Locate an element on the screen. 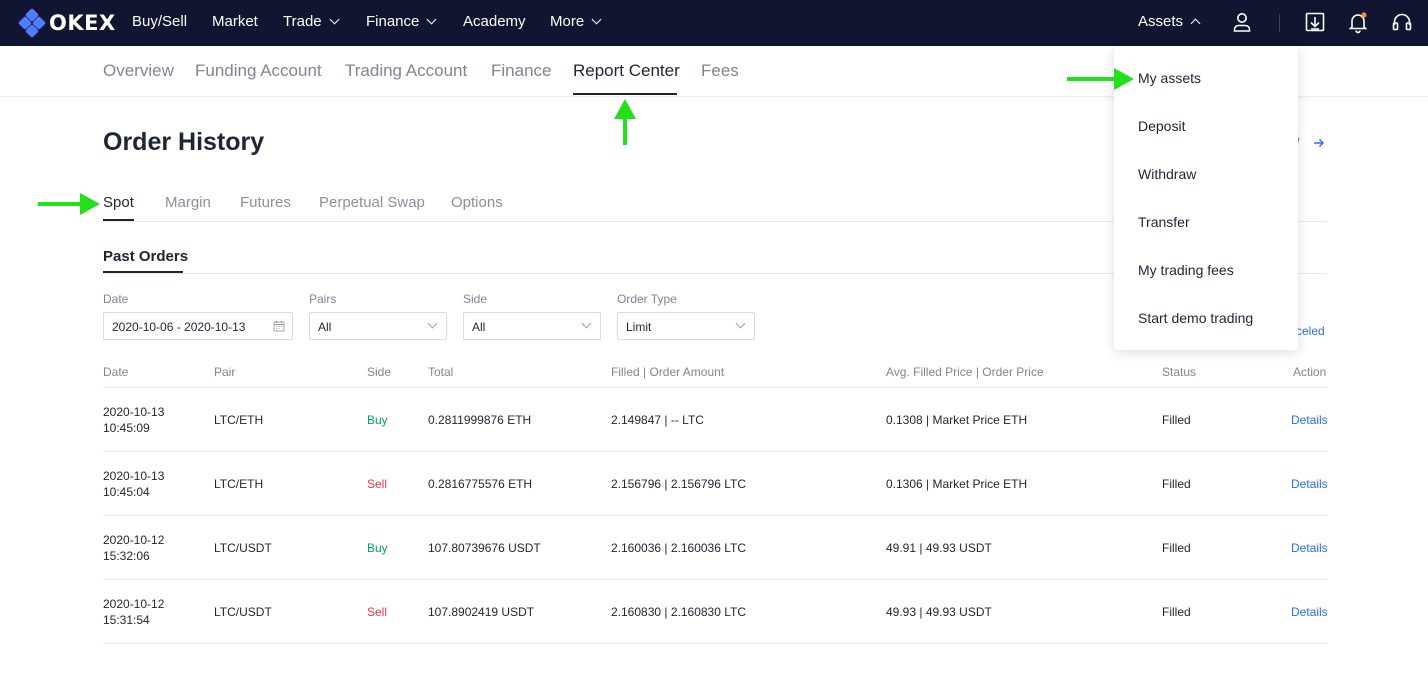 The height and width of the screenshot is (677, 1428). tab-overview: Overview is located at coordinates (138, 70).